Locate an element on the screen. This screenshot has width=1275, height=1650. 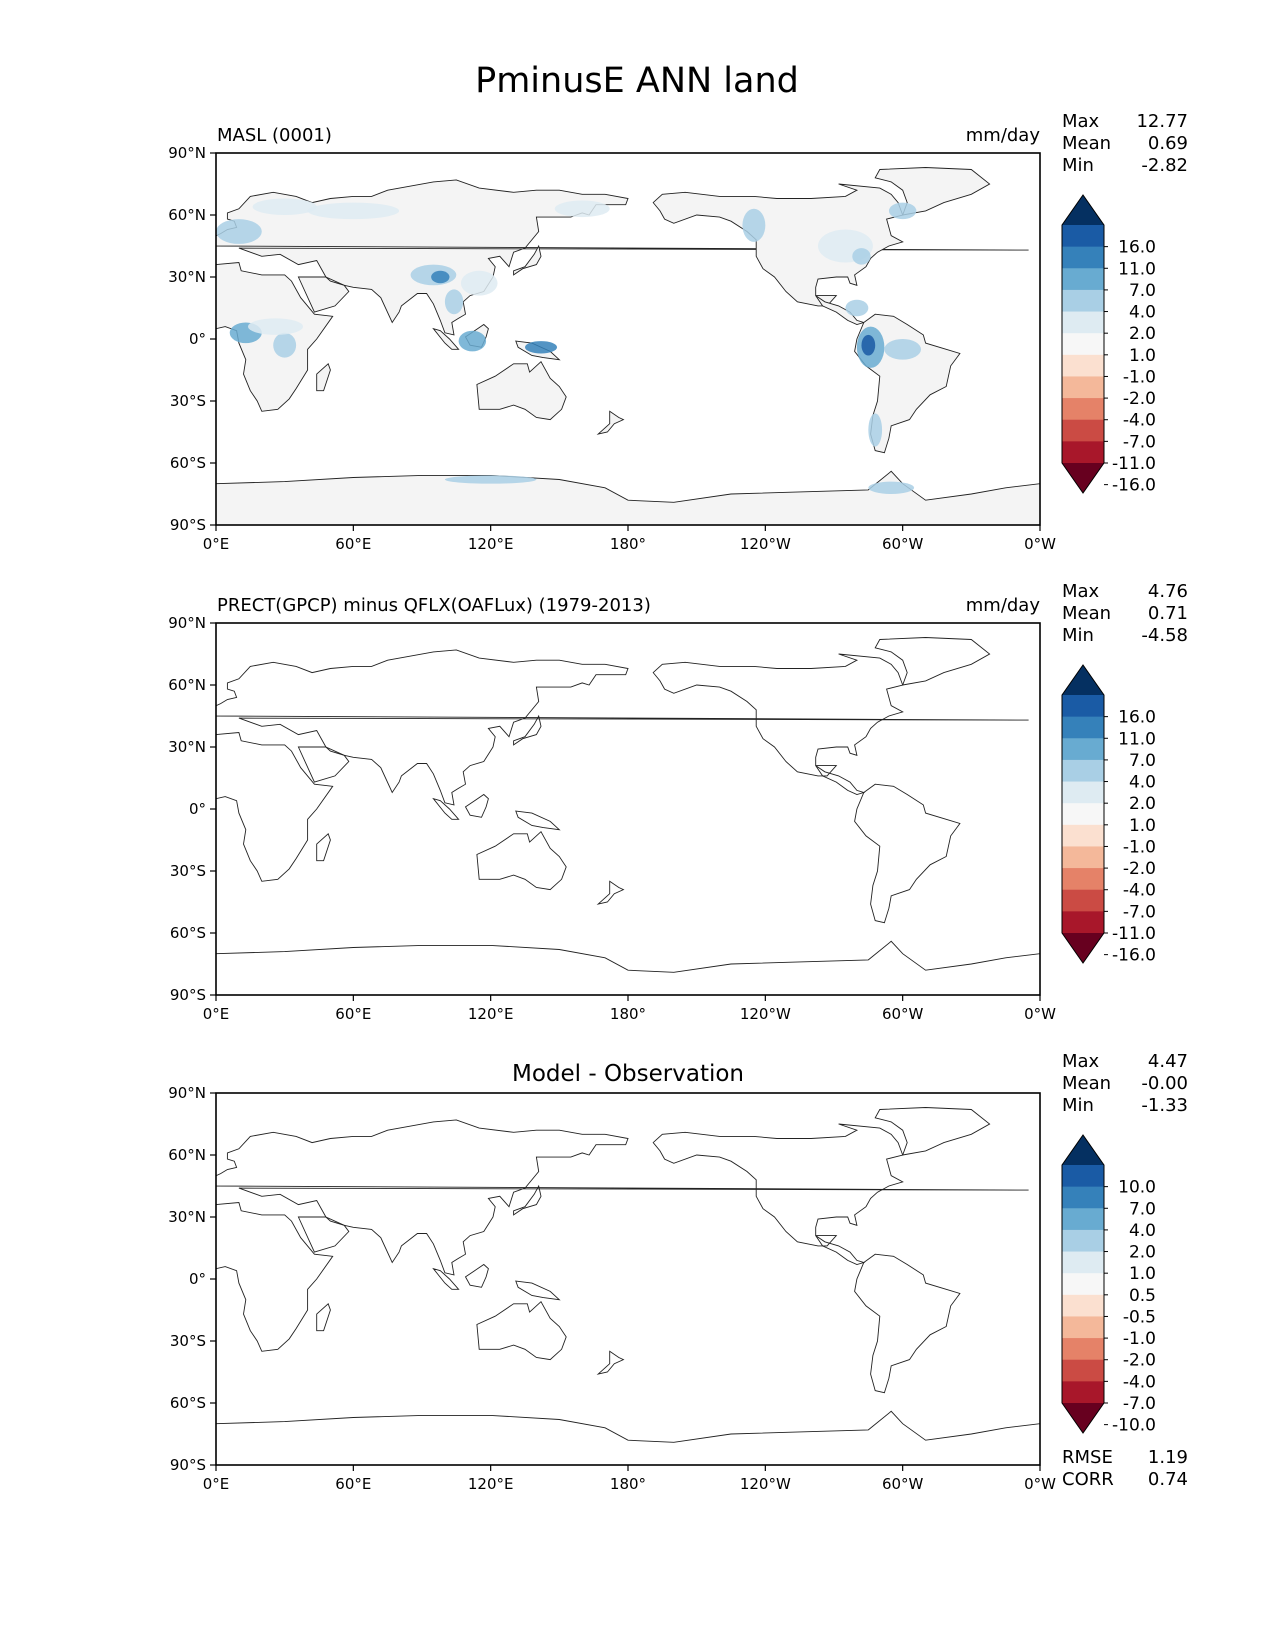
y-tick-label: 0° is located at coordinates (197, 809).